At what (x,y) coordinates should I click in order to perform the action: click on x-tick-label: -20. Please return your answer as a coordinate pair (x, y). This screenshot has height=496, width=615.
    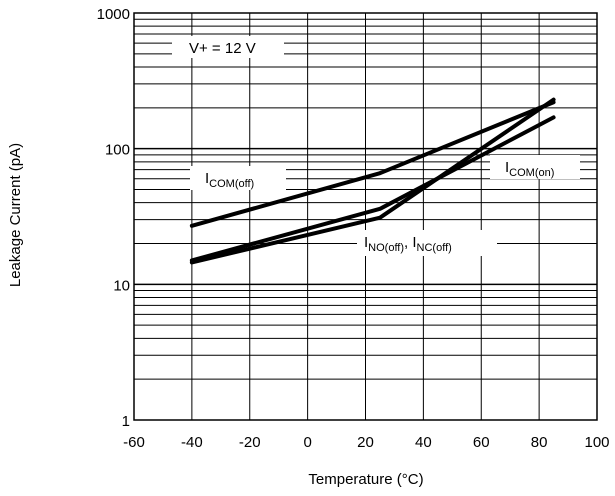
    Looking at the image, I should click on (250, 442).